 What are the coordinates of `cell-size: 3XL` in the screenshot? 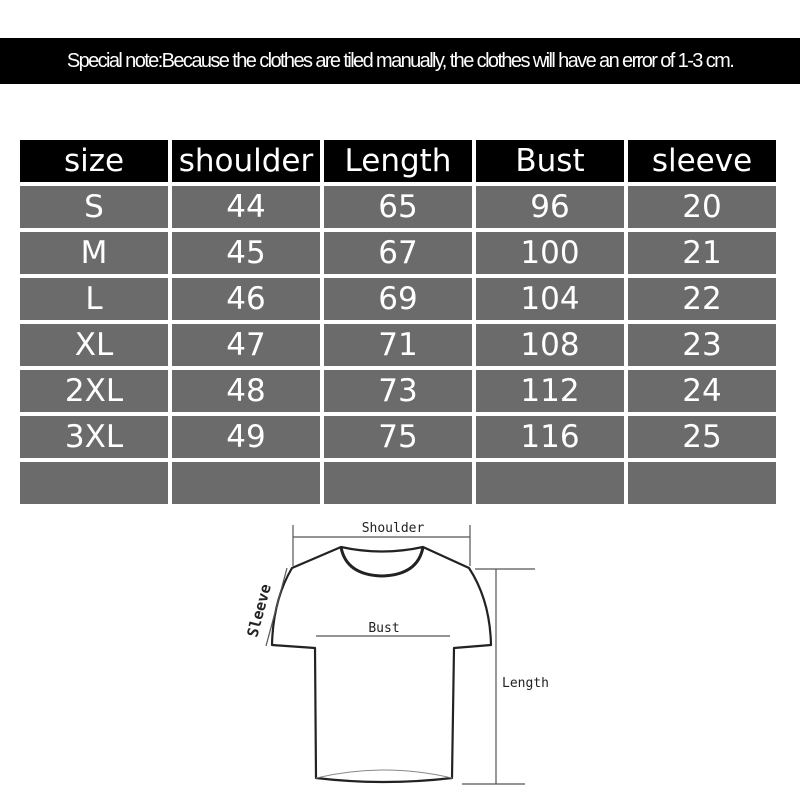 It's located at (94, 437).